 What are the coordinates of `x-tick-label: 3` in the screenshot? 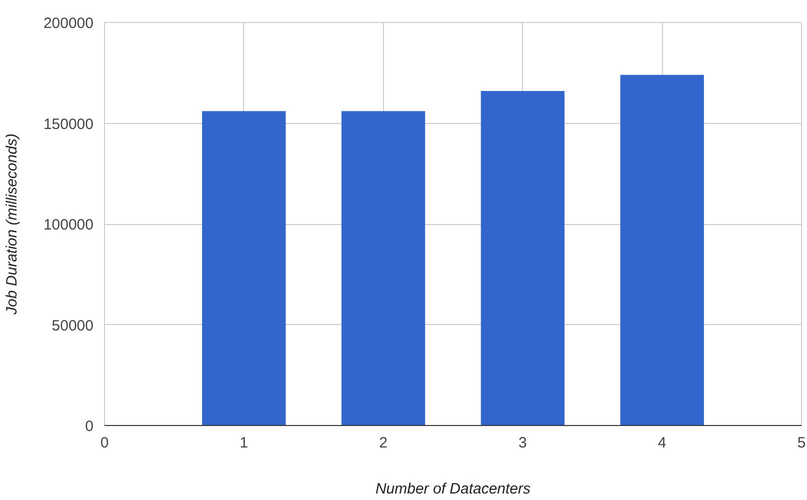 It's located at (522, 443).